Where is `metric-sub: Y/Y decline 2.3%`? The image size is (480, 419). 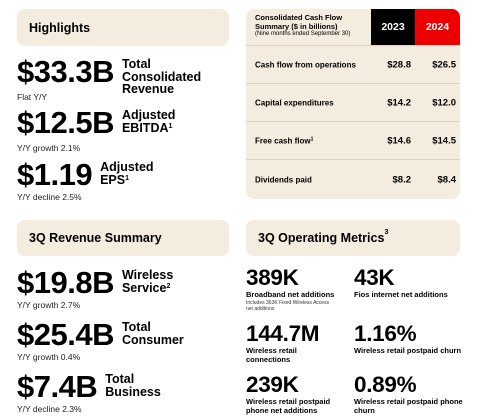
metric-sub: Y/Y decline 2.3% is located at coordinates (49, 409).